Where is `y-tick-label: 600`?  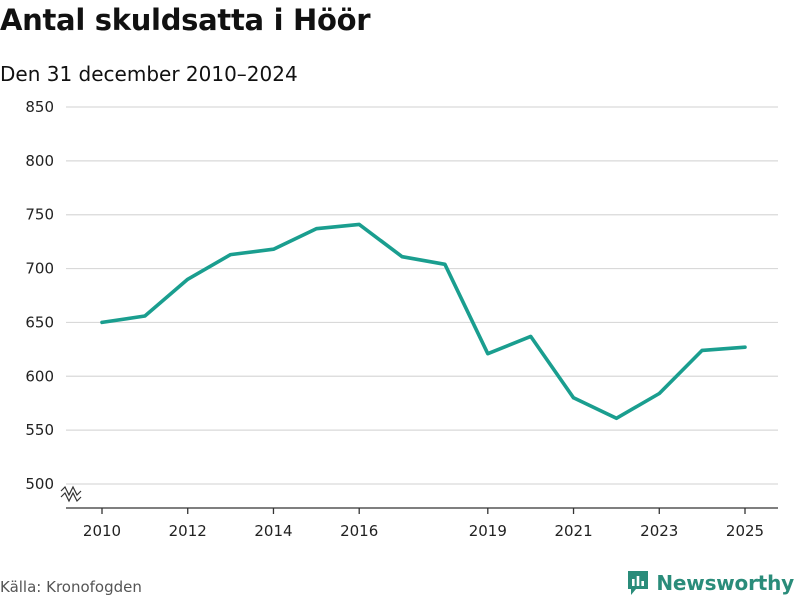 y-tick-label: 600 is located at coordinates (39, 376).